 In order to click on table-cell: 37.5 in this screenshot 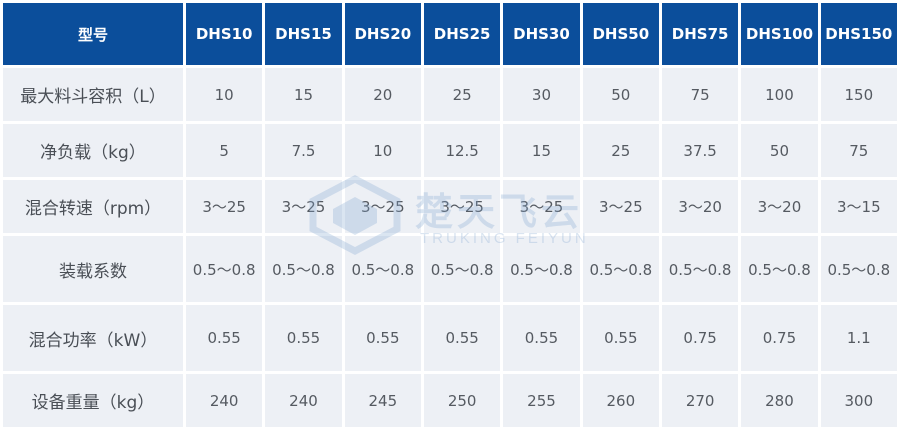, I will do `click(700, 150)`.